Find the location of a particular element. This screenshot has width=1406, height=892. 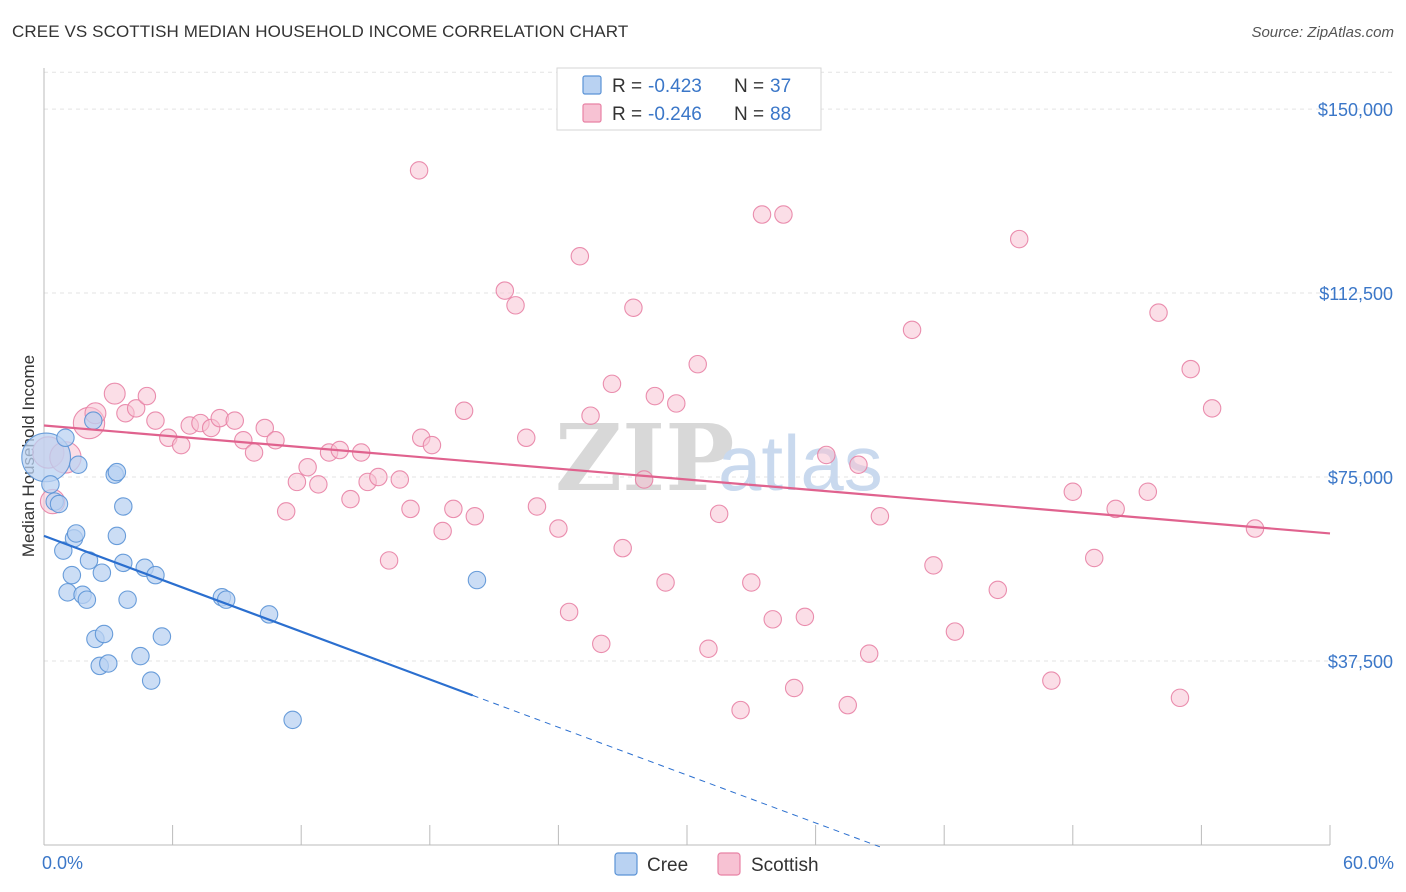

y-tick-label: $150,000 is located at coordinates (1355, 110).